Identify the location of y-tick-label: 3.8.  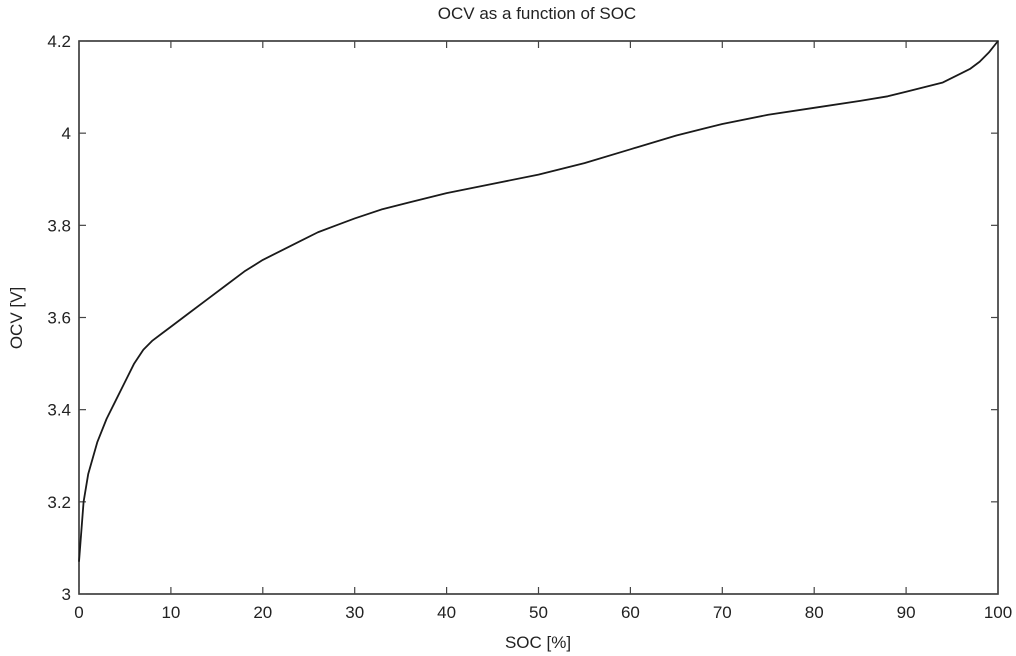
(59, 225).